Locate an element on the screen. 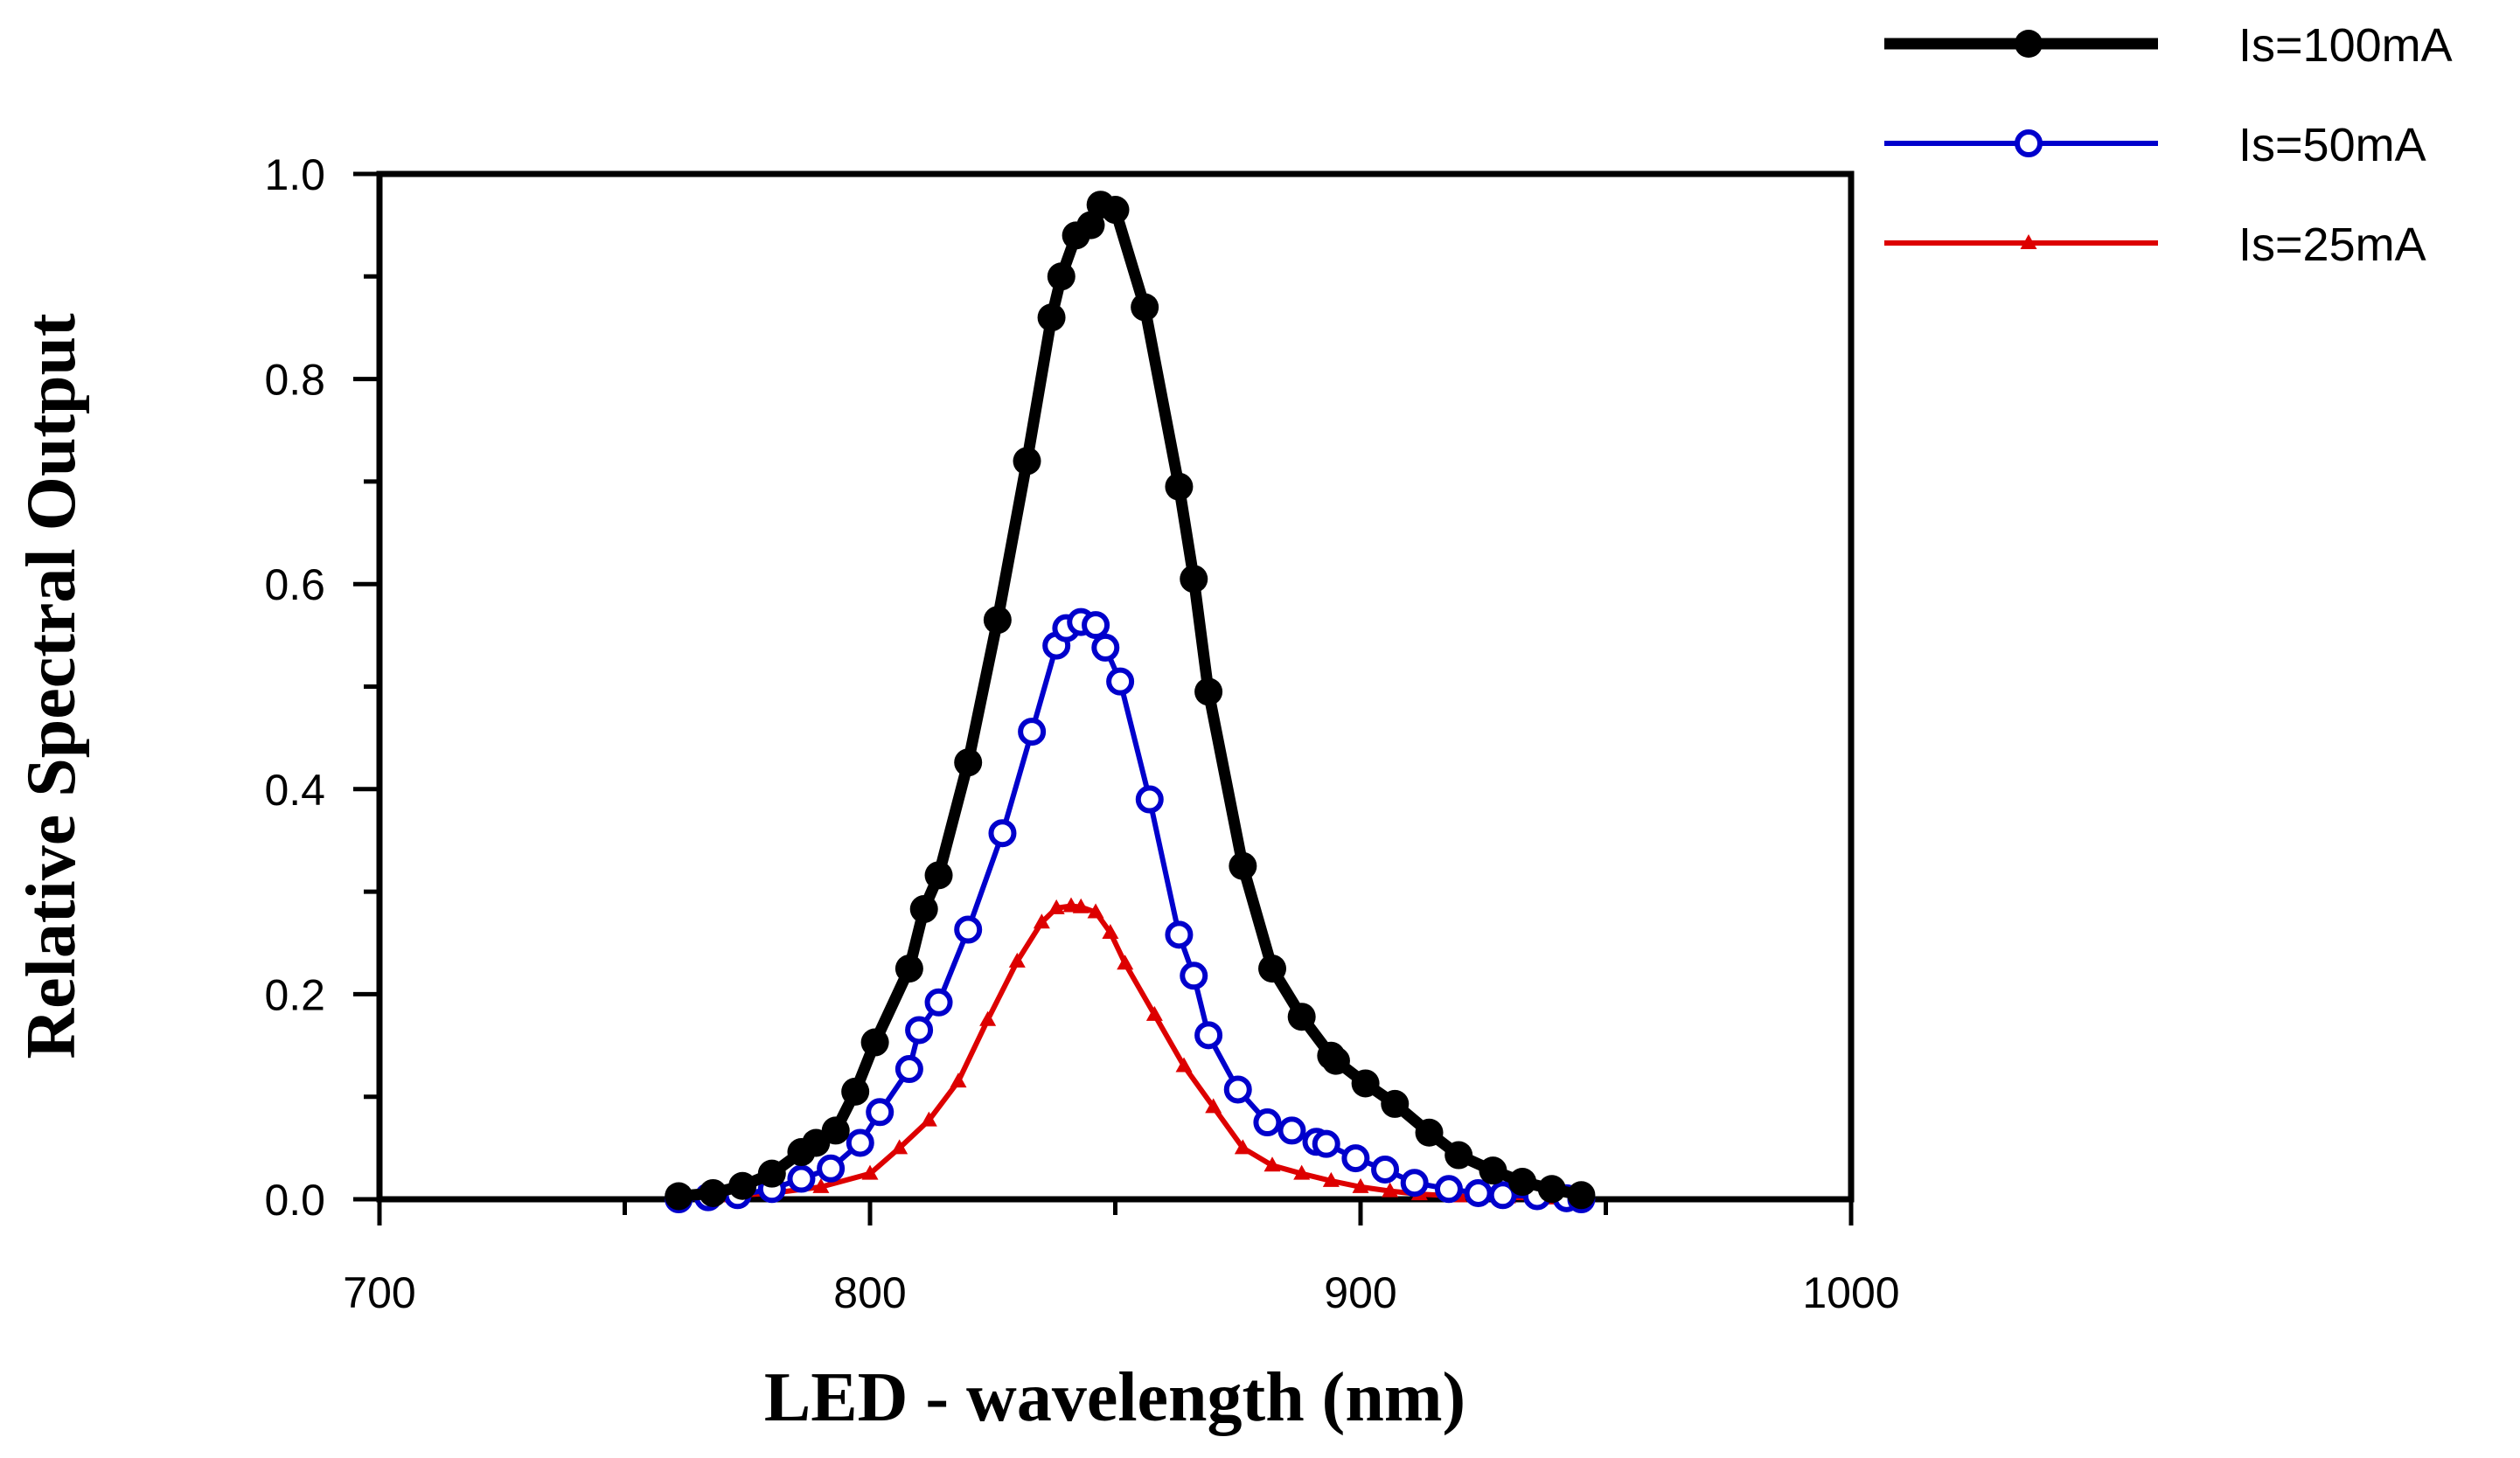  x-tick-label: 1000 is located at coordinates (1850, 1292).